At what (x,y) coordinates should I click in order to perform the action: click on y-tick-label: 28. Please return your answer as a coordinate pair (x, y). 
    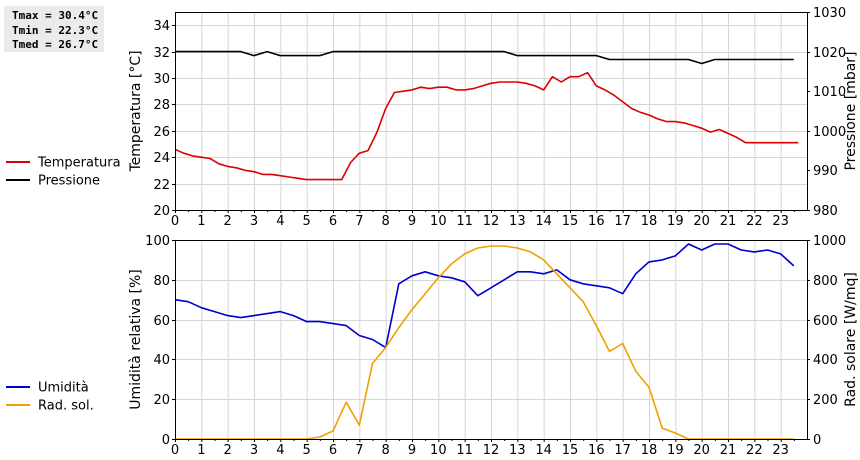
    Looking at the image, I should click on (161, 105).